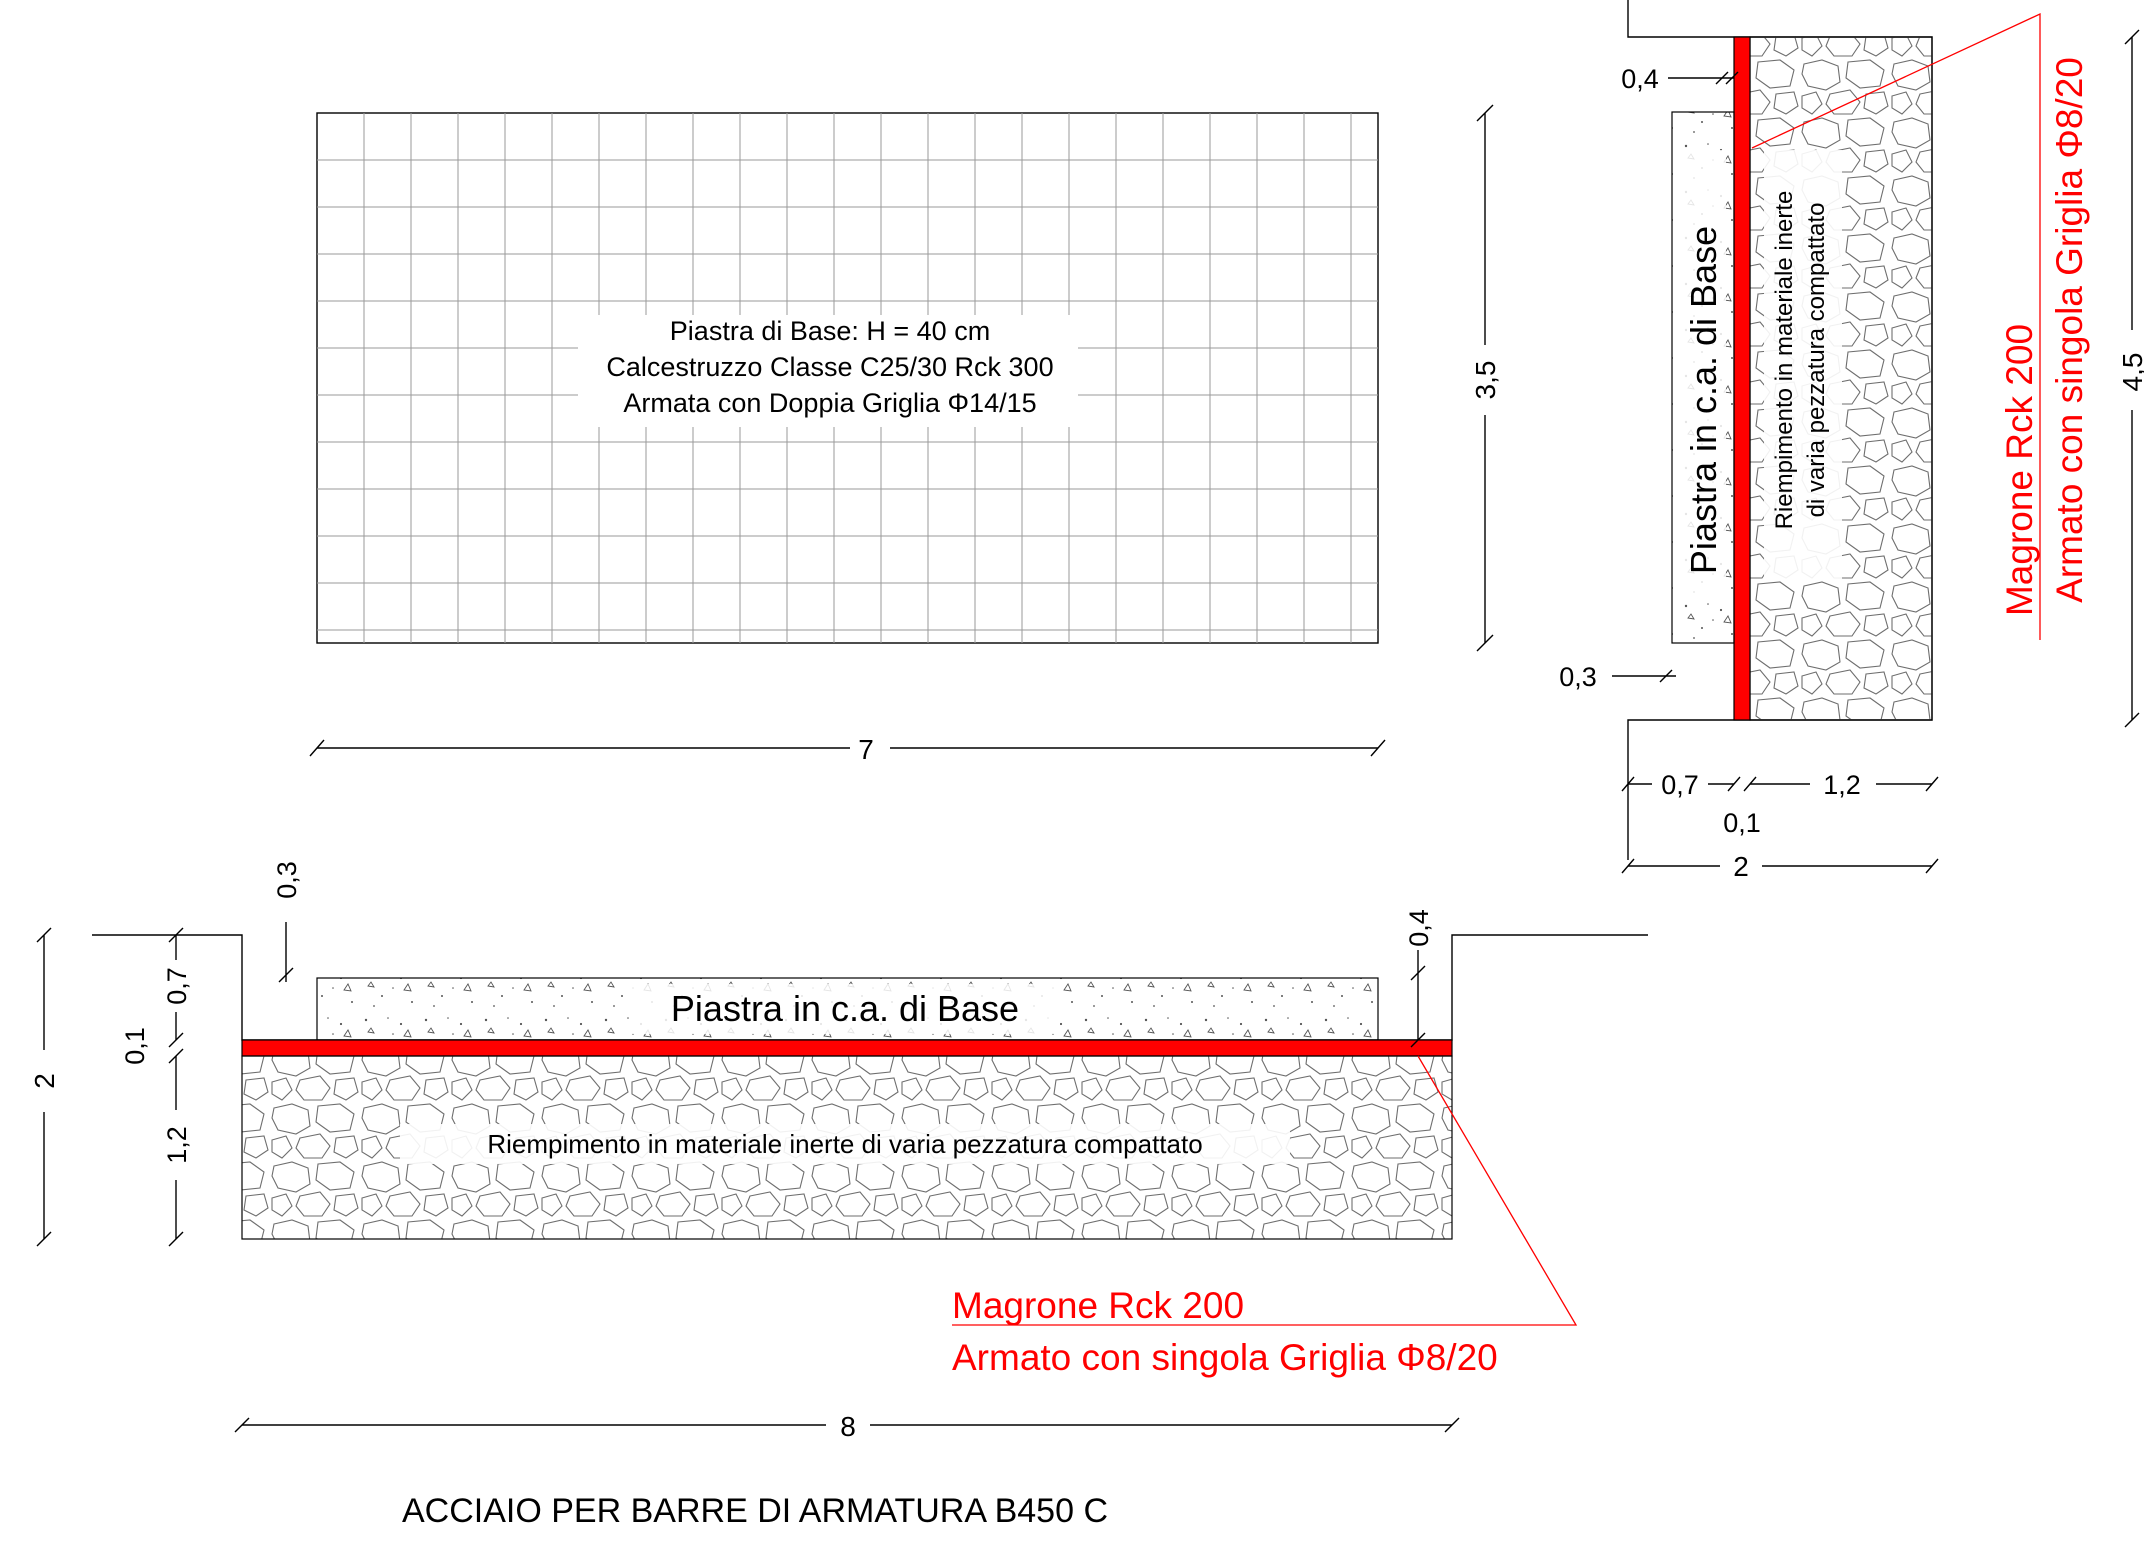 This screenshot has width=2144, height=1550. Describe the element at coordinates (1780, 866) in the screenshot. I see `vertical-total-width-dimension: 2` at that location.